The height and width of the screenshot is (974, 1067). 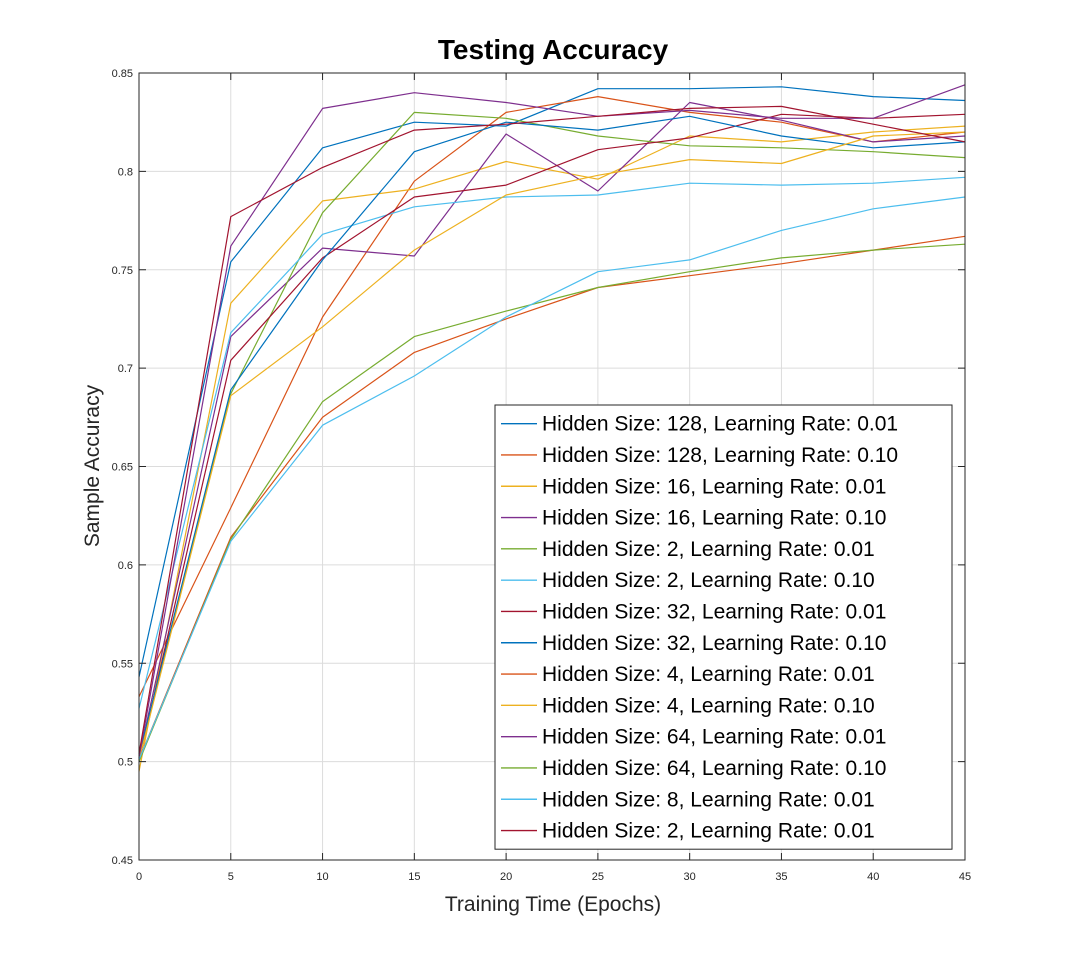 I want to click on y-tick-label: 0.5, so click(x=125, y=763).